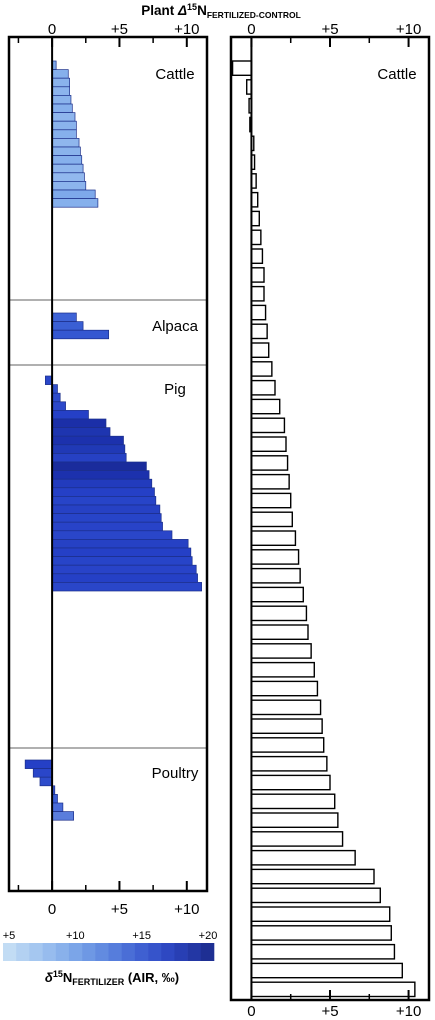 The height and width of the screenshot is (1020, 435). What do you see at coordinates (174, 74) in the screenshot?
I see `group-label-cattle: Cattle` at bounding box center [174, 74].